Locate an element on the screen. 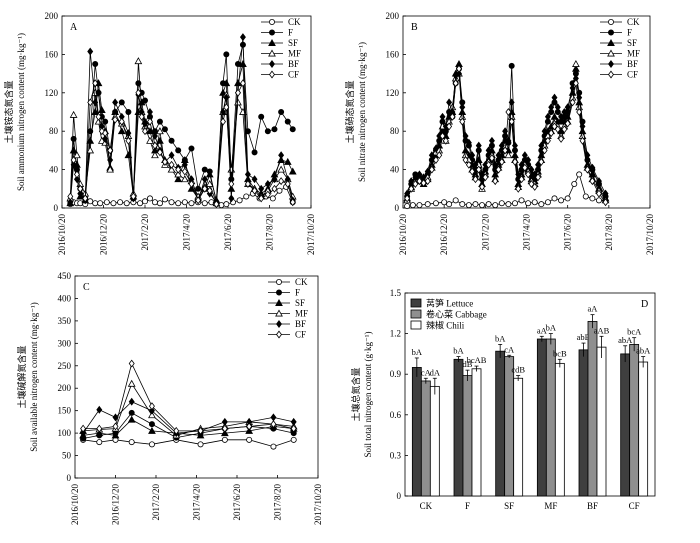 The width and height of the screenshot is (700, 543). legend-label: BF is located at coordinates (300, 324).